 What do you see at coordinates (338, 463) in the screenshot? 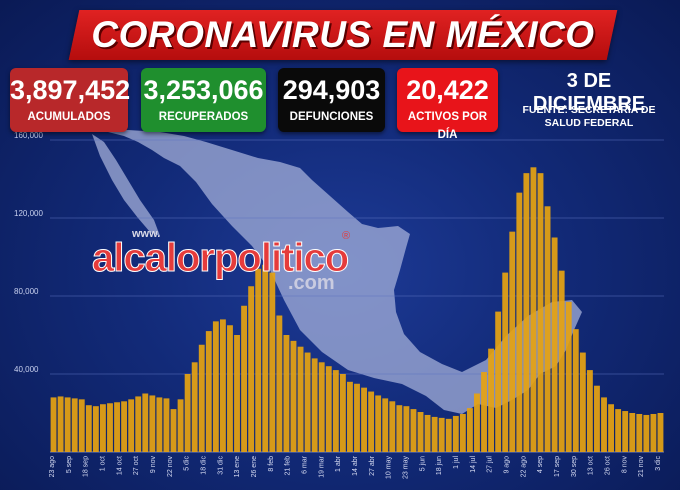
I see `x-tick-label: 1 abr` at bounding box center [338, 463].